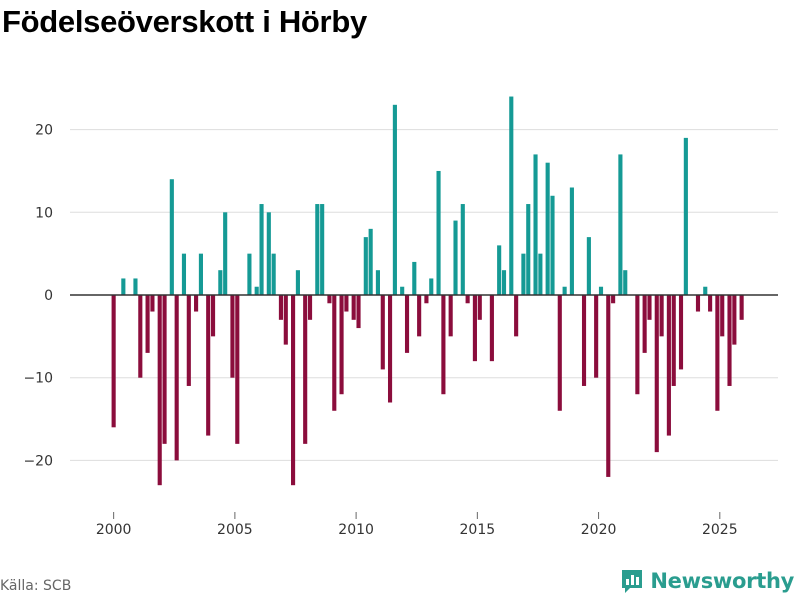 Image resolution: width=800 pixels, height=600 pixels. I want to click on chart-title: Födelseöverskott i Hörby, so click(184, 21).